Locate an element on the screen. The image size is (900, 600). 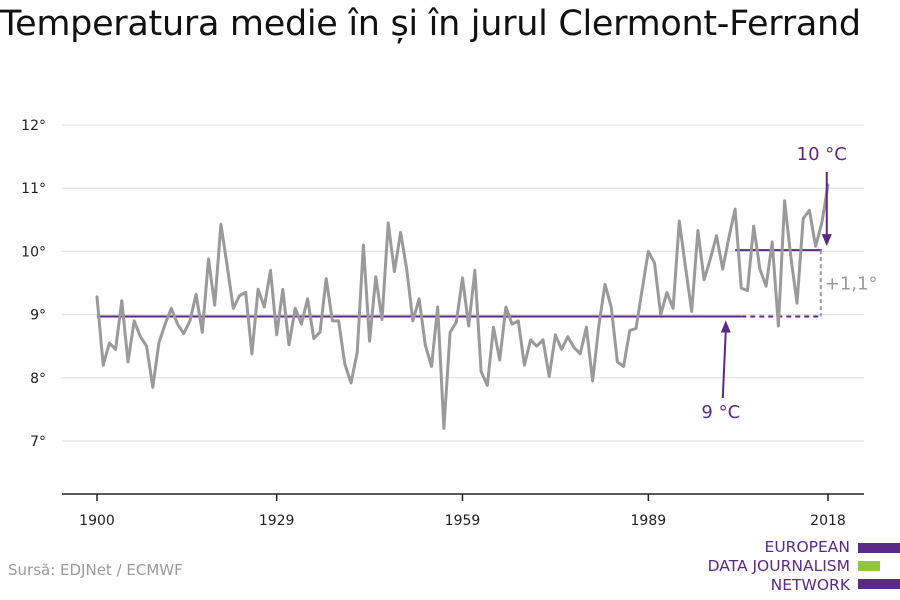
logo-line-3: NETWORK is located at coordinates (810, 585).